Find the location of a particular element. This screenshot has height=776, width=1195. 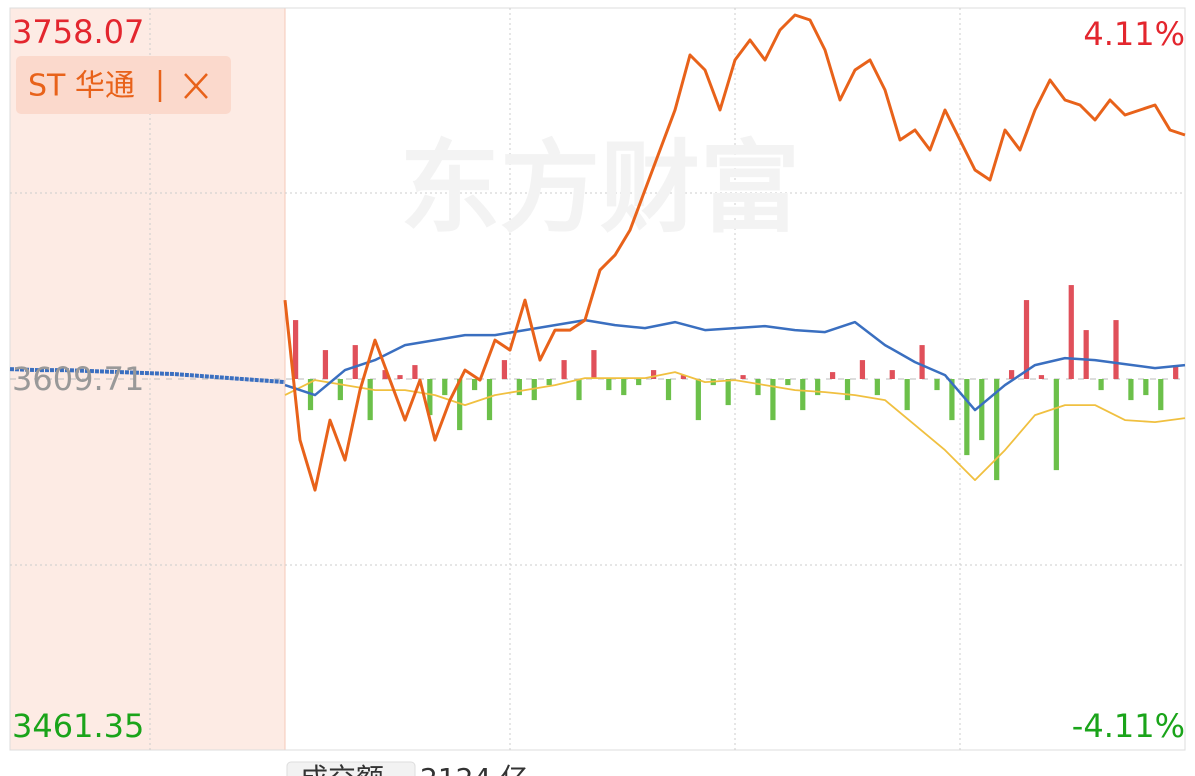

tag-chip is located at coordinates (123, 85).